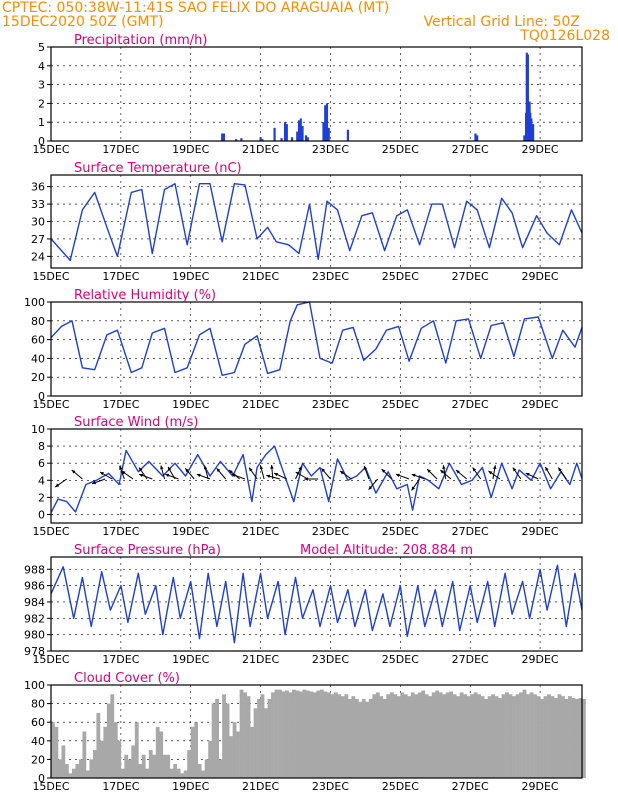  What do you see at coordinates (330, 149) in the screenshot?
I see `precipitation-xtick-label: 23DEC` at bounding box center [330, 149].